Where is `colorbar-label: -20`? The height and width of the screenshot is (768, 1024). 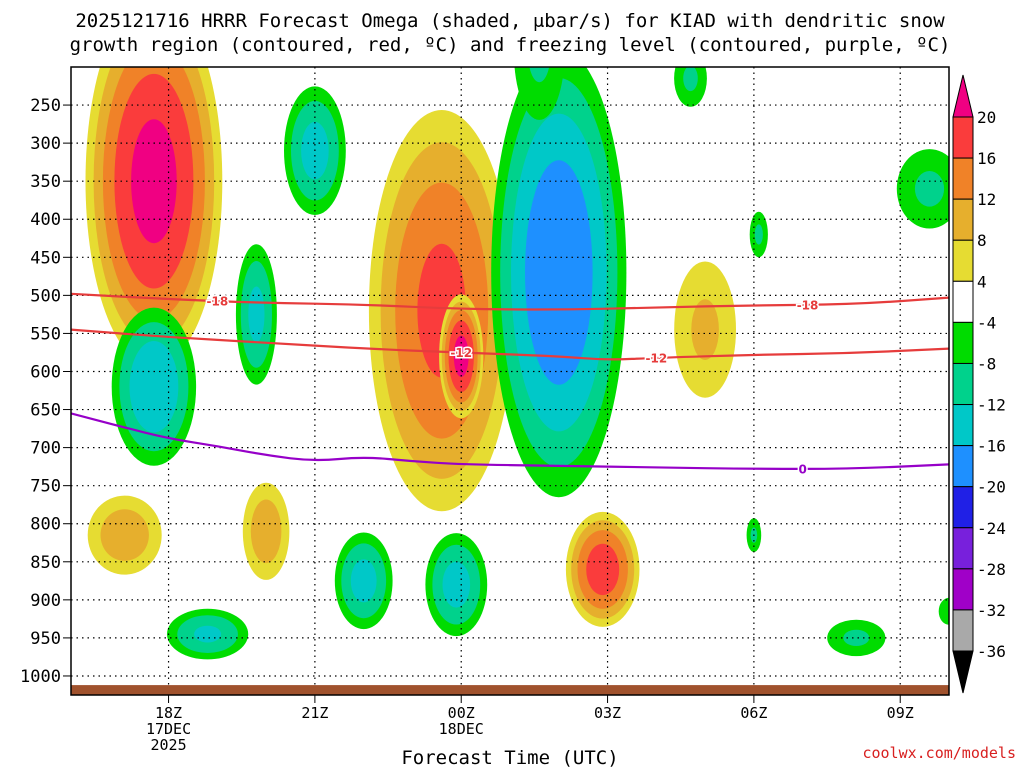
colorbar-label: -20 is located at coordinates (991, 487).